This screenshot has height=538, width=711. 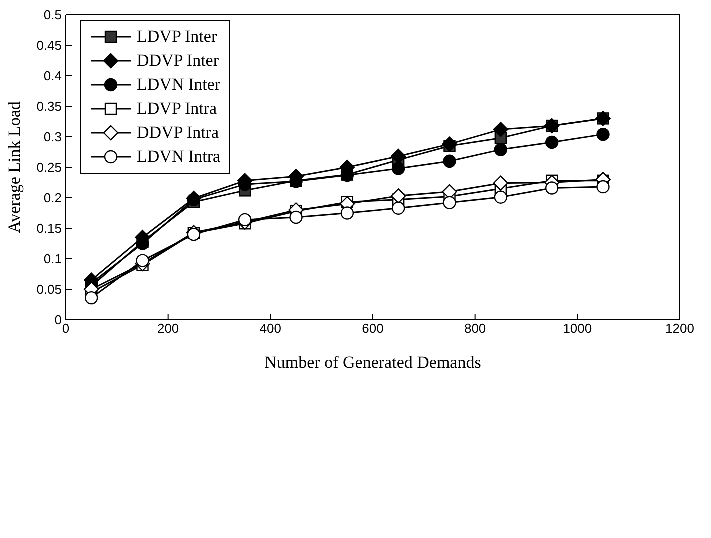 I want to click on y-tick-label: 0.5, so click(x=53, y=15).